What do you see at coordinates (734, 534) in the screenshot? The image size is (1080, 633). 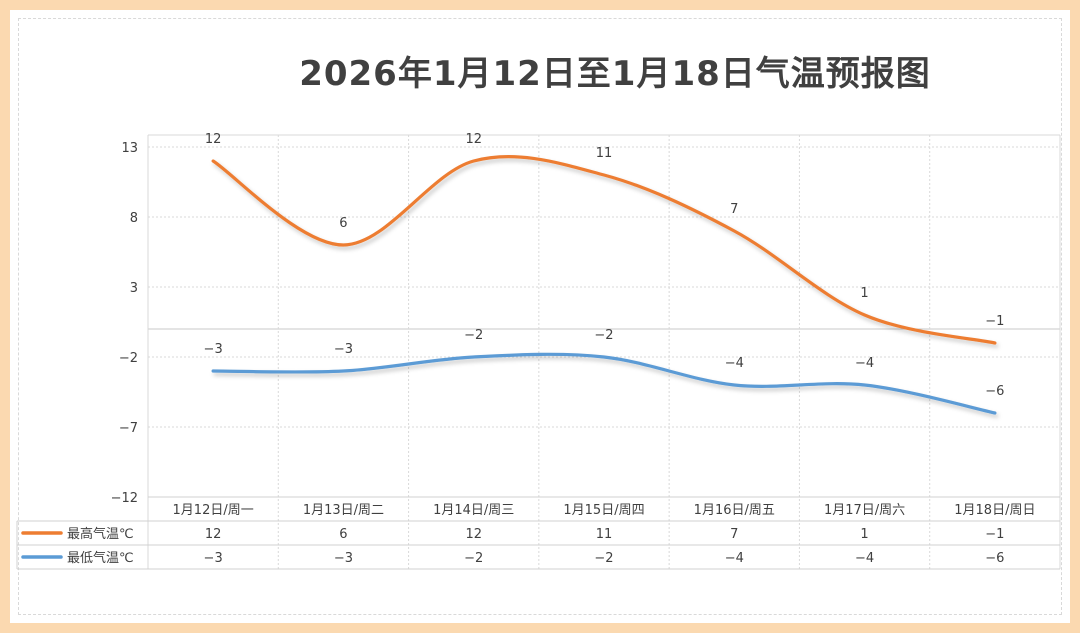 I see `table-cell: 7` at bounding box center [734, 534].